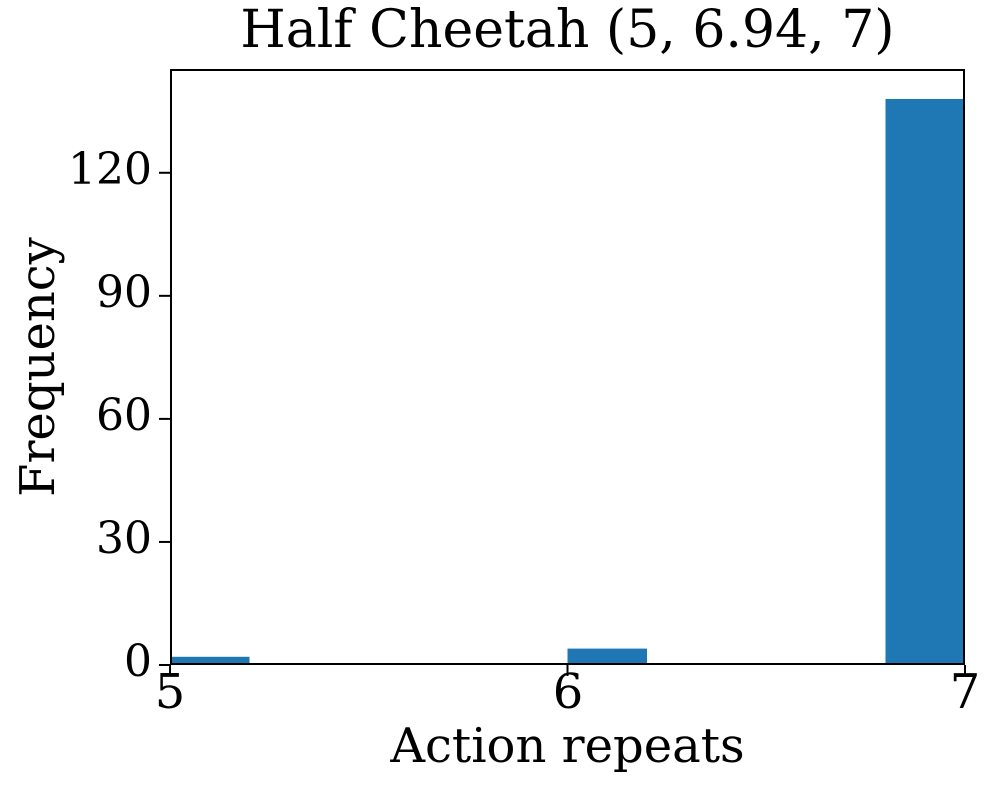  I want to click on y-tick-label: 90, so click(124, 292).